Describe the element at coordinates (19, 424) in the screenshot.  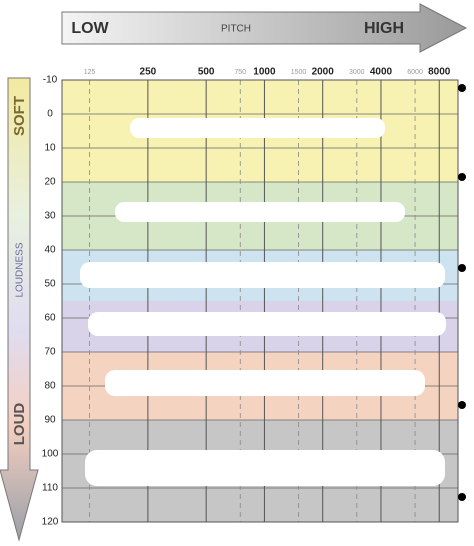
I see `loud-loud: LOUD` at that location.